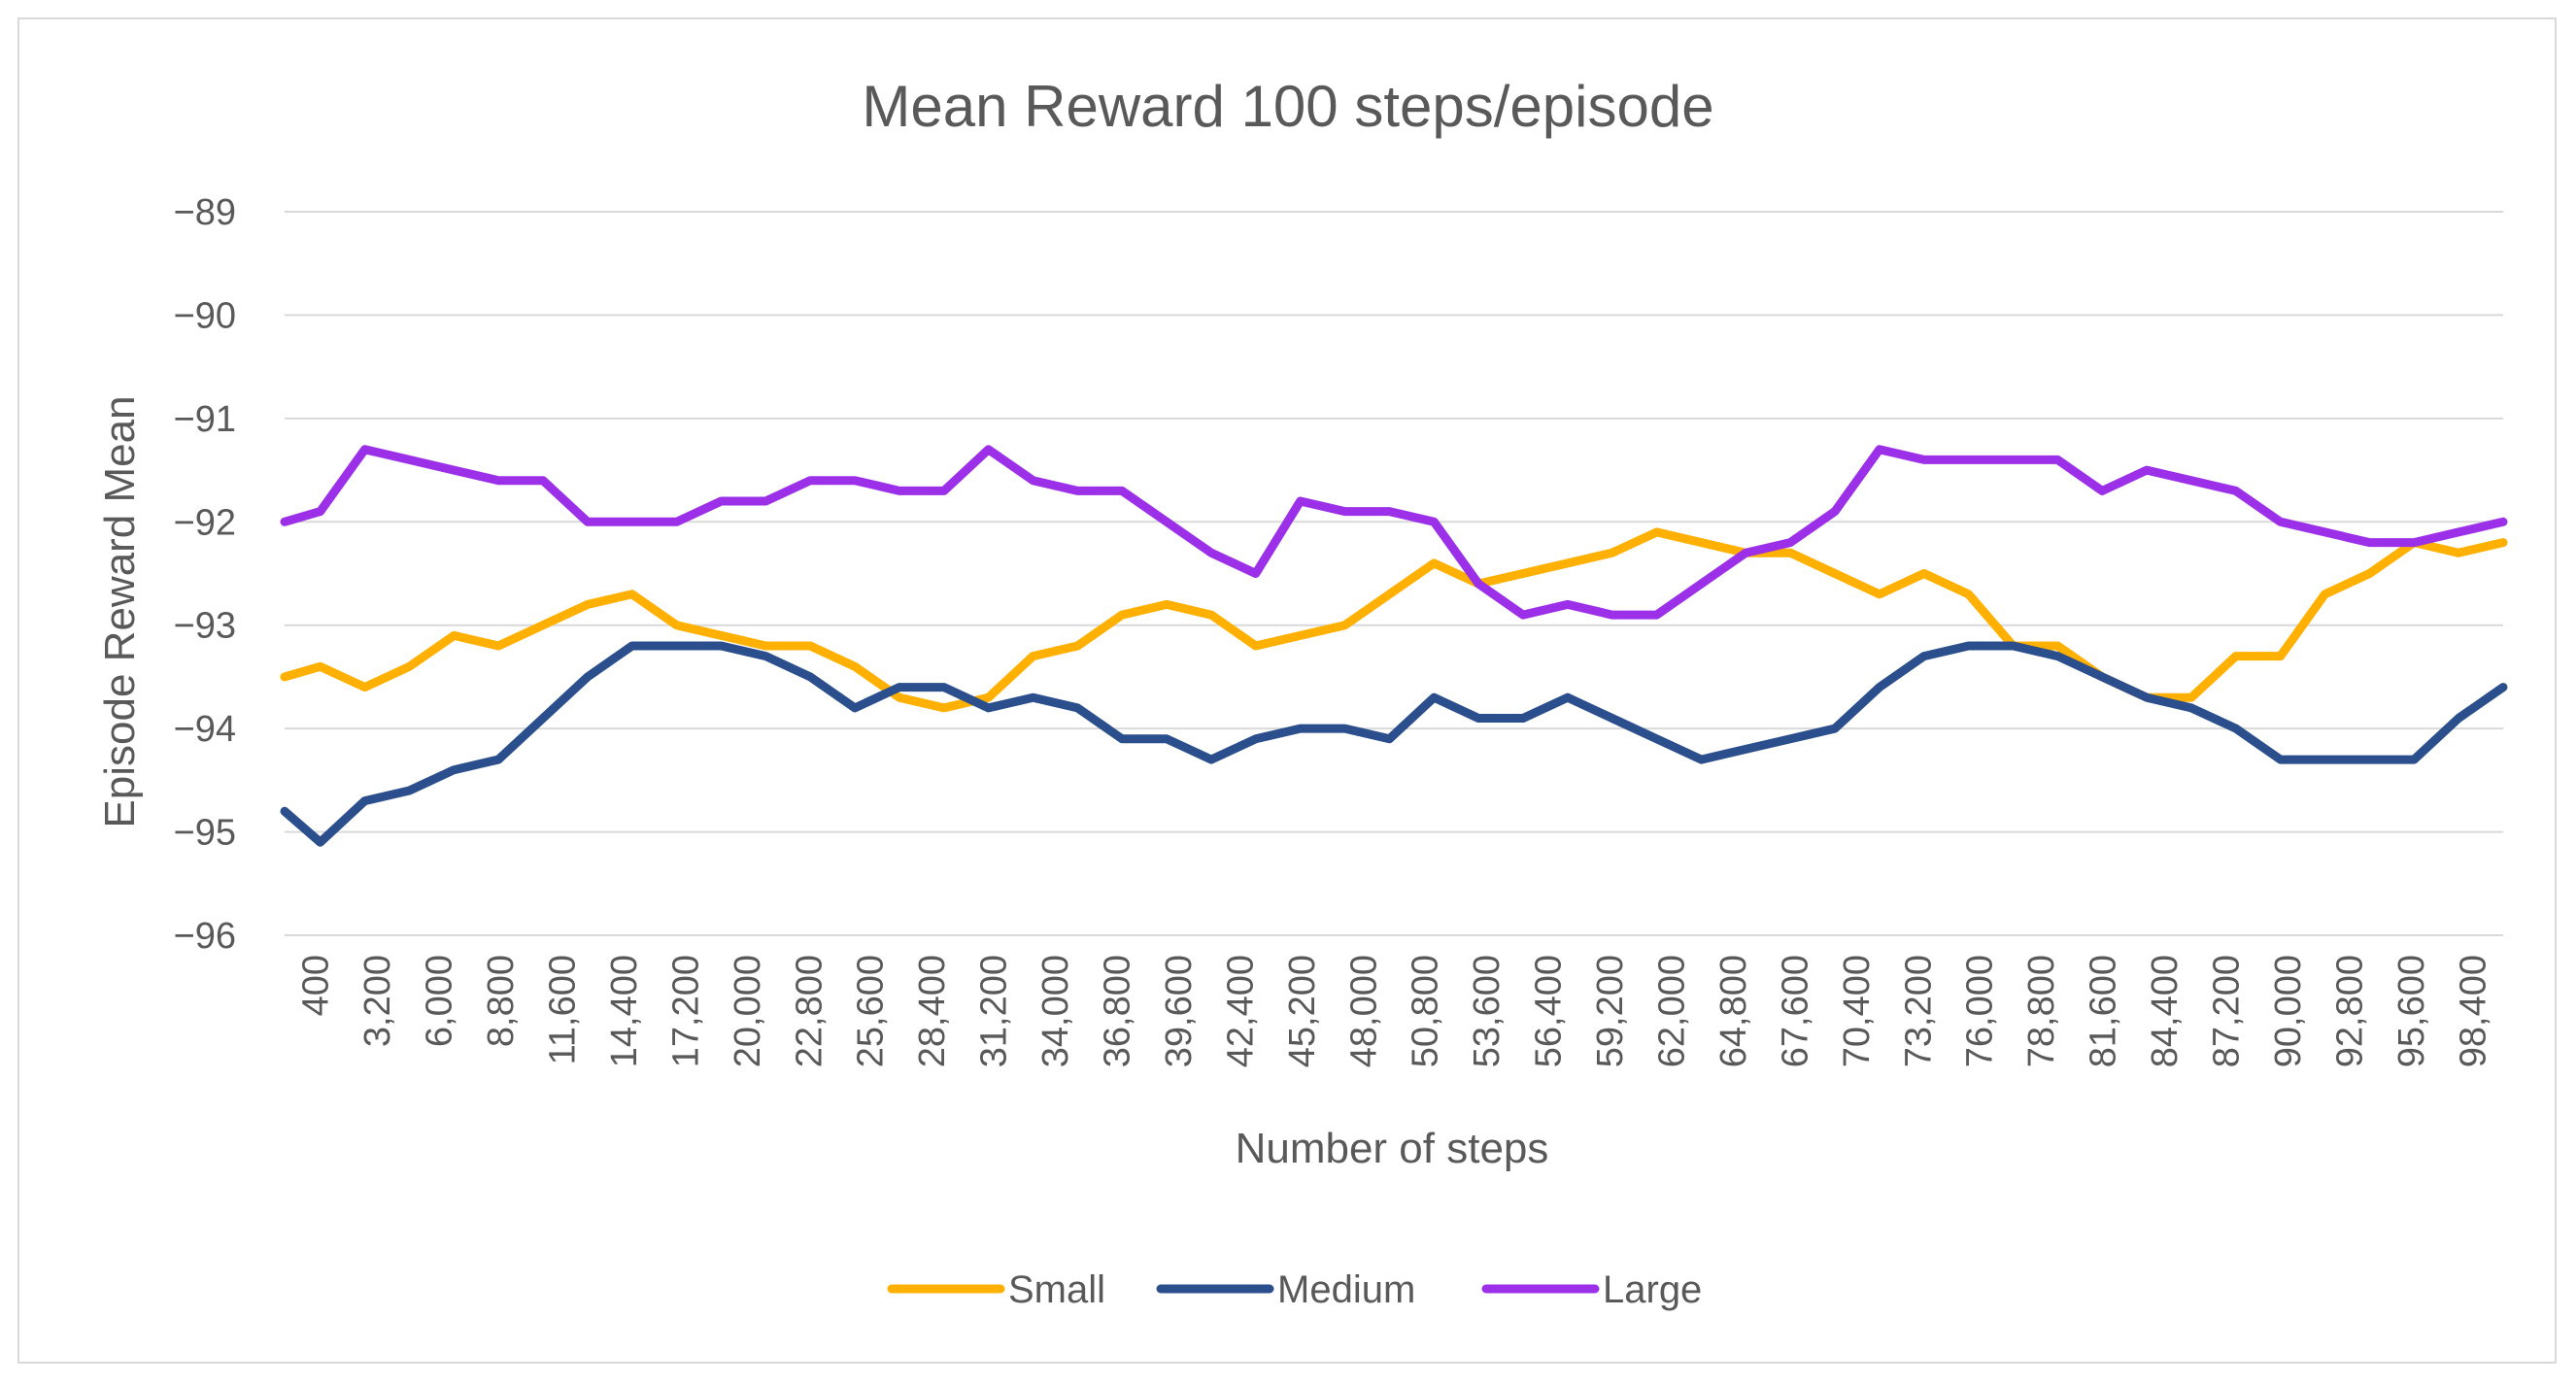 The height and width of the screenshot is (1384, 2576). I want to click on y-axis-label: Episode Reward Mean, so click(120, 611).